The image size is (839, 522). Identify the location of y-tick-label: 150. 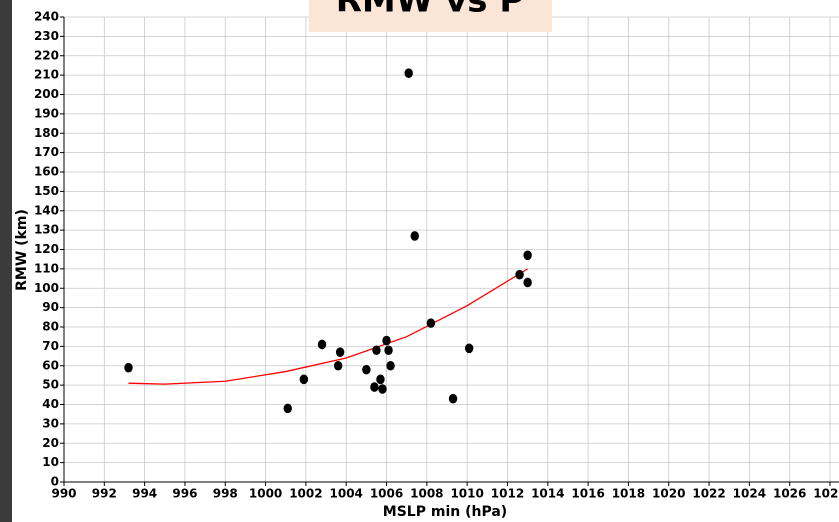
(46, 191).